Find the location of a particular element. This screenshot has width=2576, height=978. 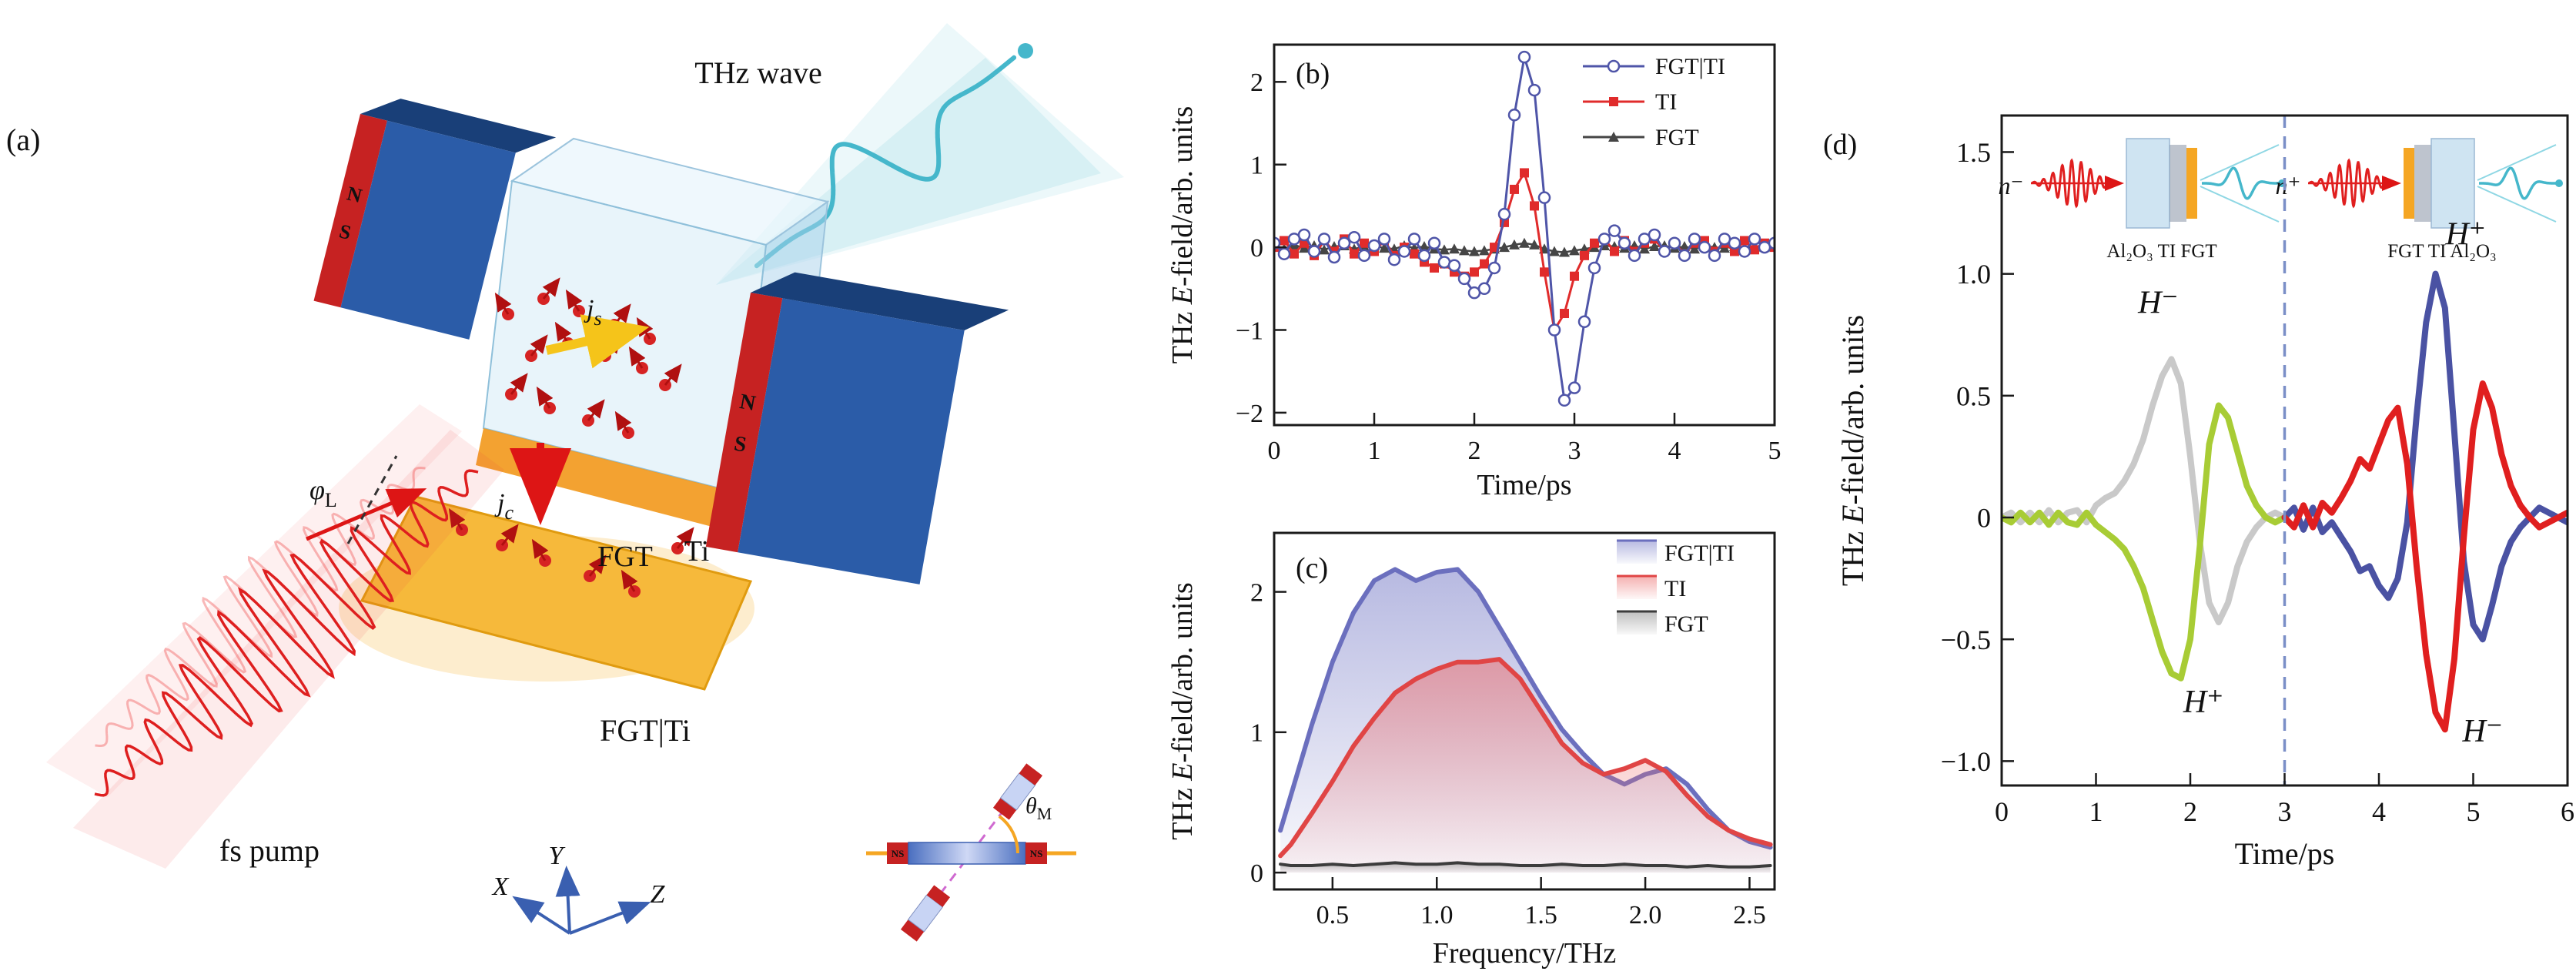

inset-tilted-magnet-top is located at coordinates (1018, 791).